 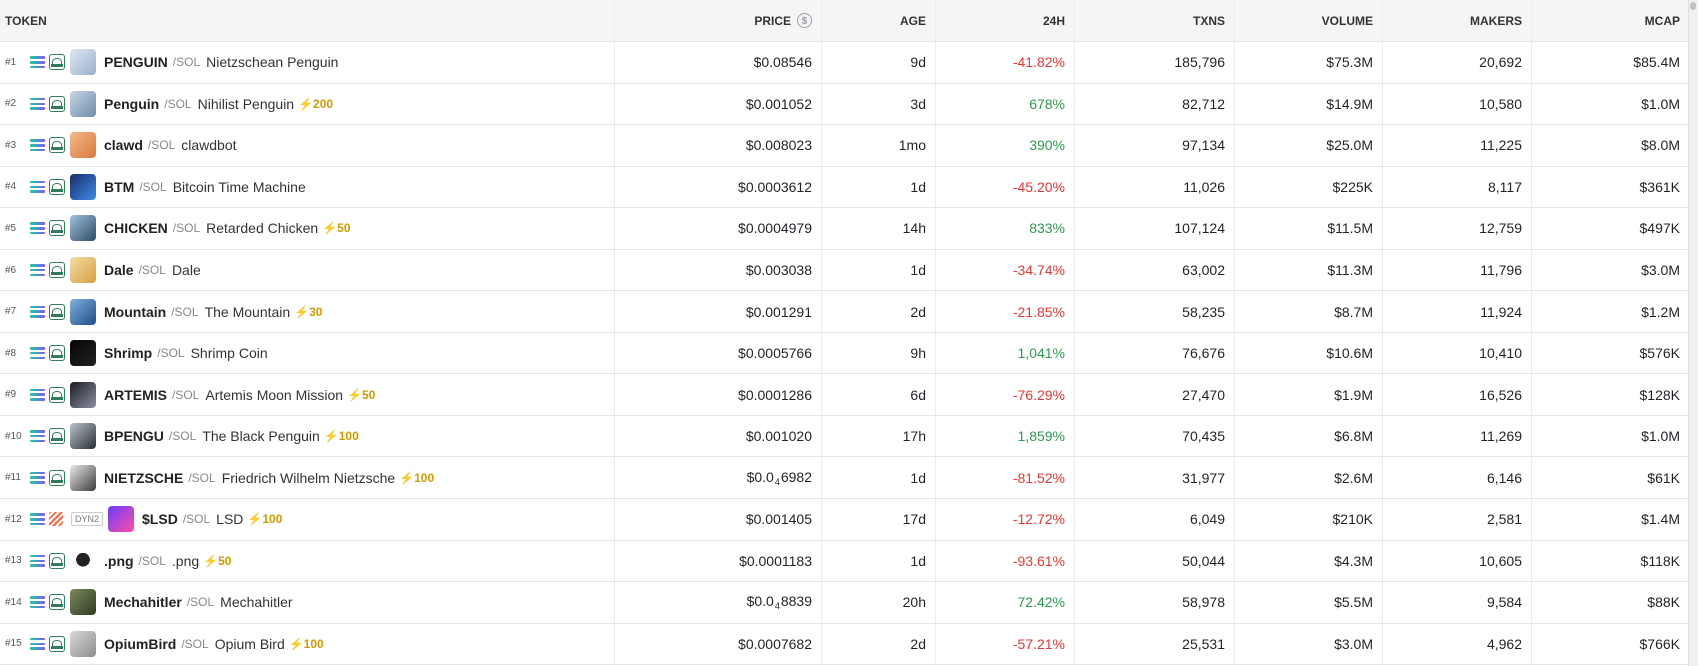 What do you see at coordinates (307, 436) in the screenshot?
I see `token-cell: #10 BPENGU/SOL The Black Penguin ⚡100` at bounding box center [307, 436].